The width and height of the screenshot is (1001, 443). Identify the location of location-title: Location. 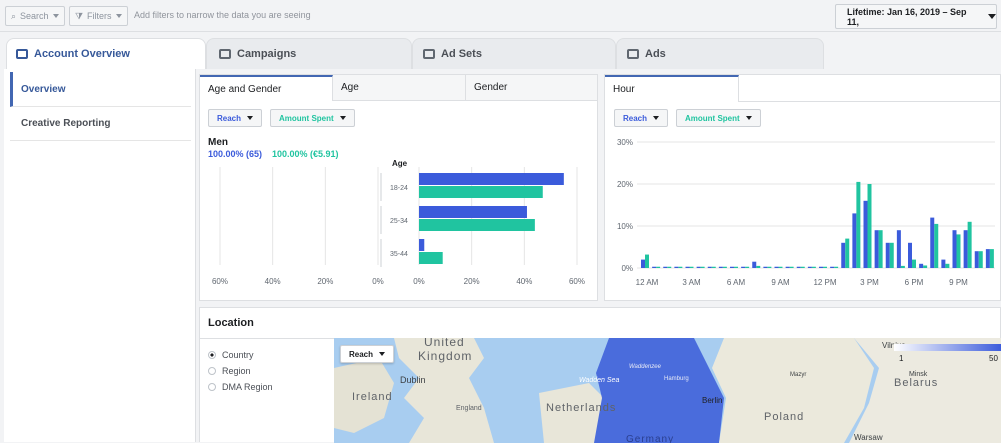
(231, 323).